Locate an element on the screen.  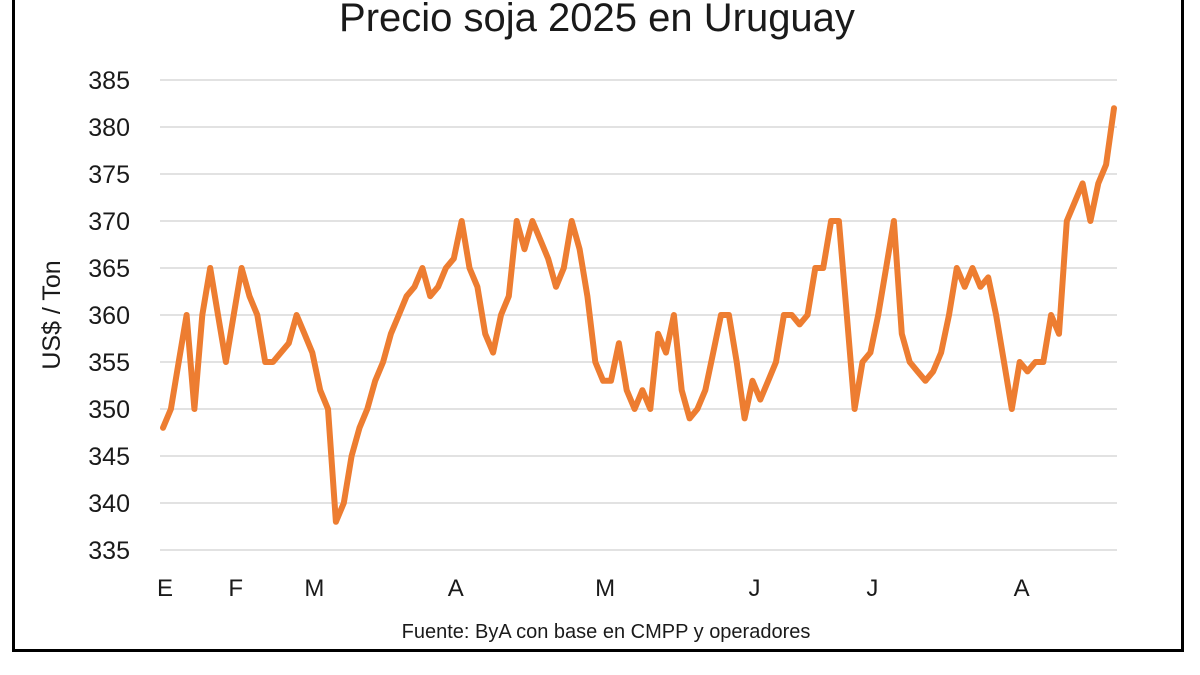
y-tick-label: 355 is located at coordinates (109, 363).